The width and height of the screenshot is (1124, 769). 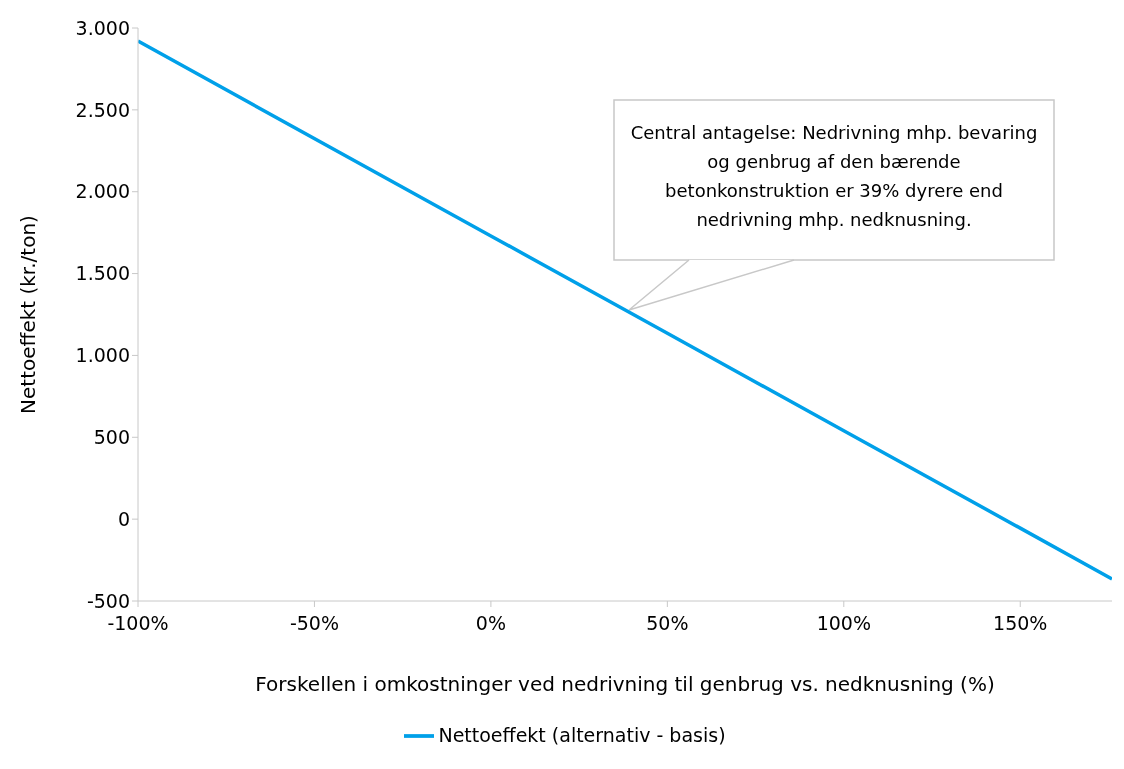 I want to click on x-axis-title: Forskellen i omkostninger ved nedrivning til genbrug vs. nedknusning (%), so click(x=625, y=684).